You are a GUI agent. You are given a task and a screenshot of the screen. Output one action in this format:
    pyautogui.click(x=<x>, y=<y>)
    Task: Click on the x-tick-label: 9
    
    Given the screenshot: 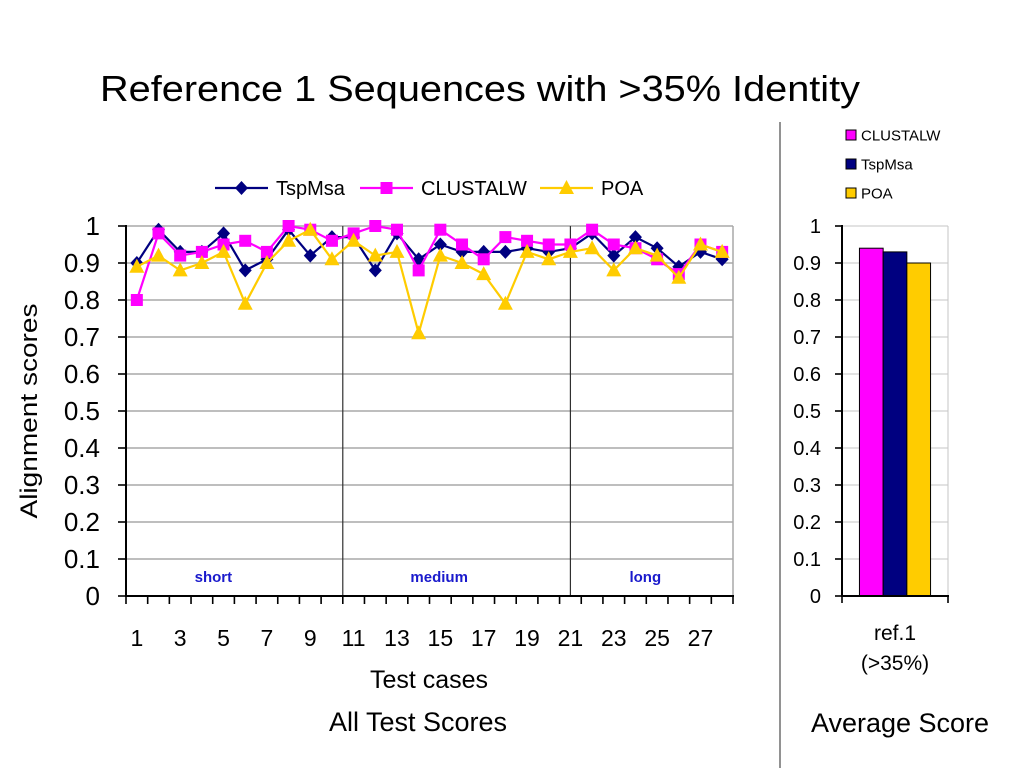 What is the action you would take?
    pyautogui.click(x=310, y=638)
    